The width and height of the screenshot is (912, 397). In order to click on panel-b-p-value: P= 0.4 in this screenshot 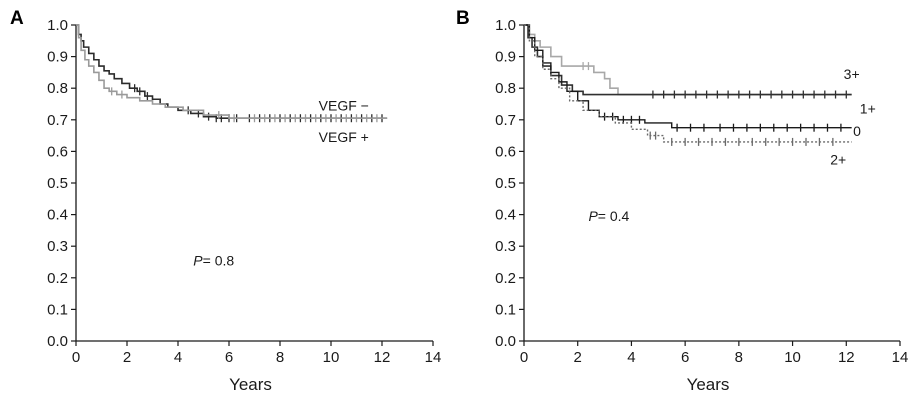, I will do `click(608, 216)`.